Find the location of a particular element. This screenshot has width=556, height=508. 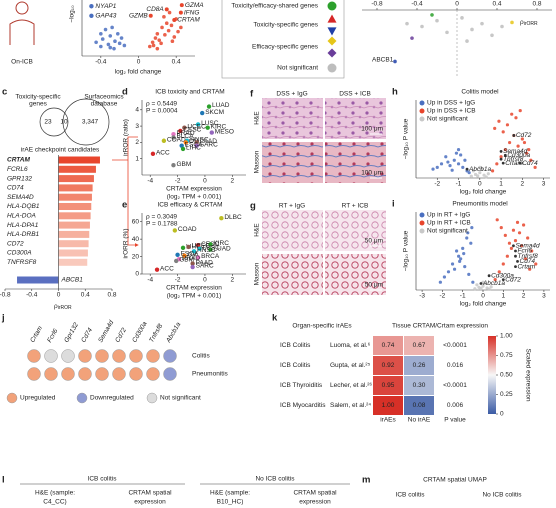

x-tick-label: -3 is located at coordinates (422, 296).